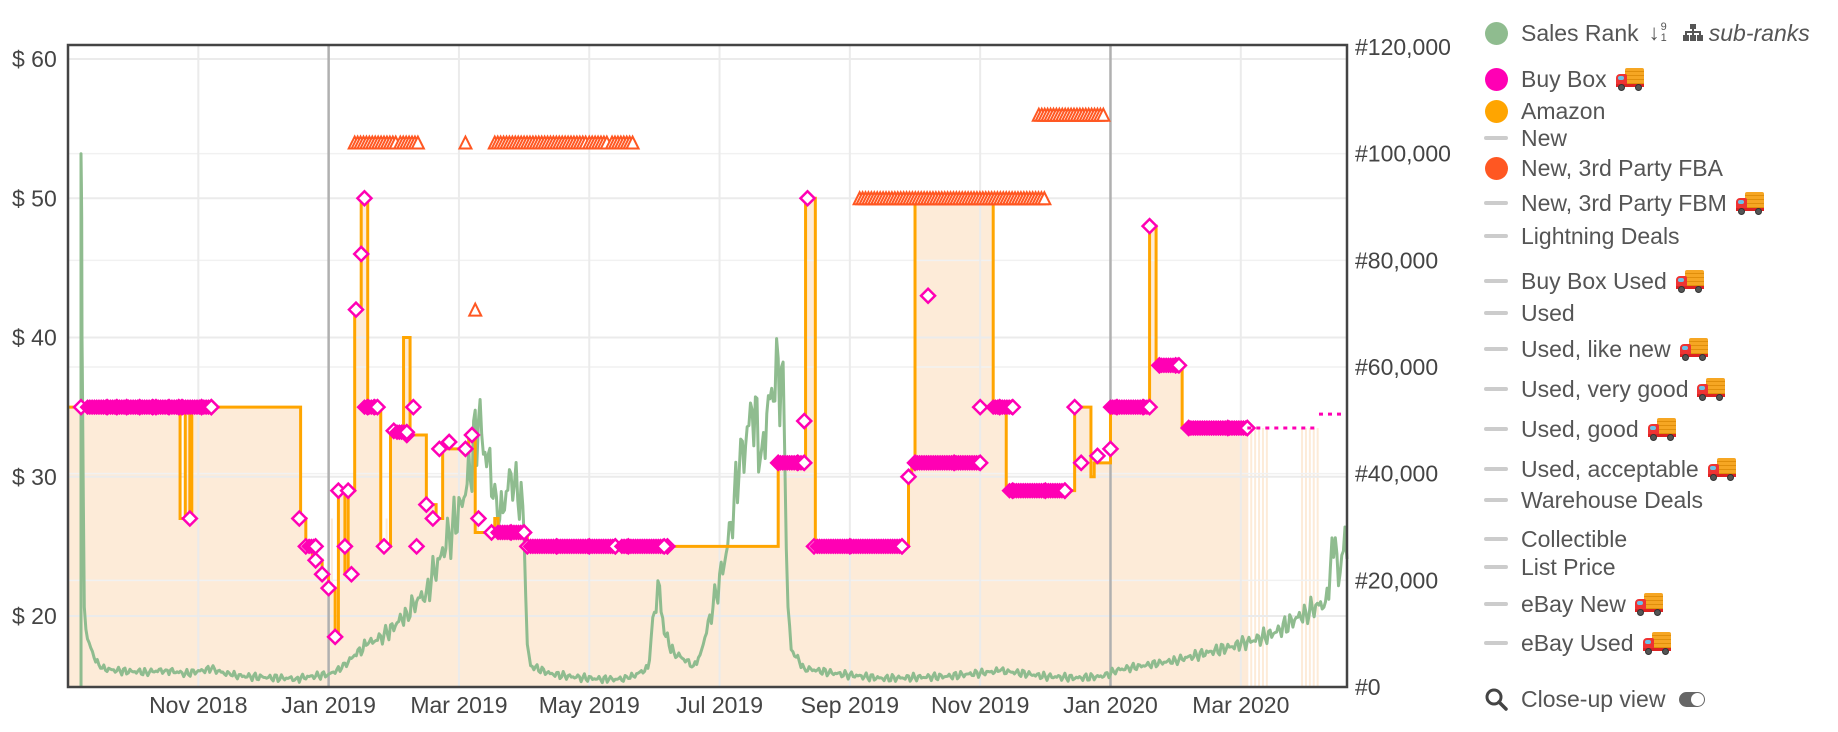 The width and height of the screenshot is (1838, 732). I want to click on legend-label: Buy Box, so click(1564, 78).